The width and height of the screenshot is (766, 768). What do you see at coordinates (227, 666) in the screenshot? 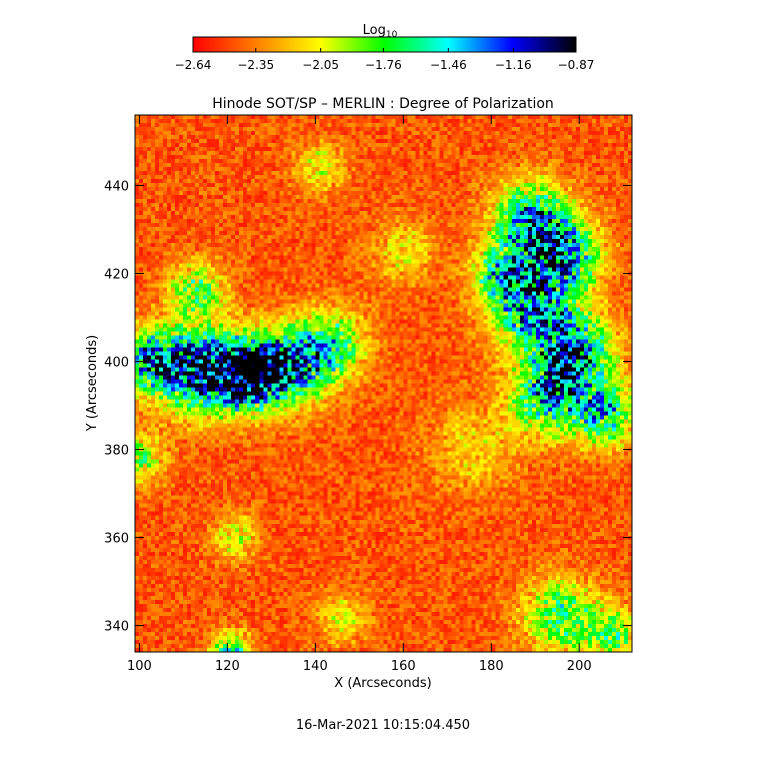
I see `x-tick-label: 120` at bounding box center [227, 666].